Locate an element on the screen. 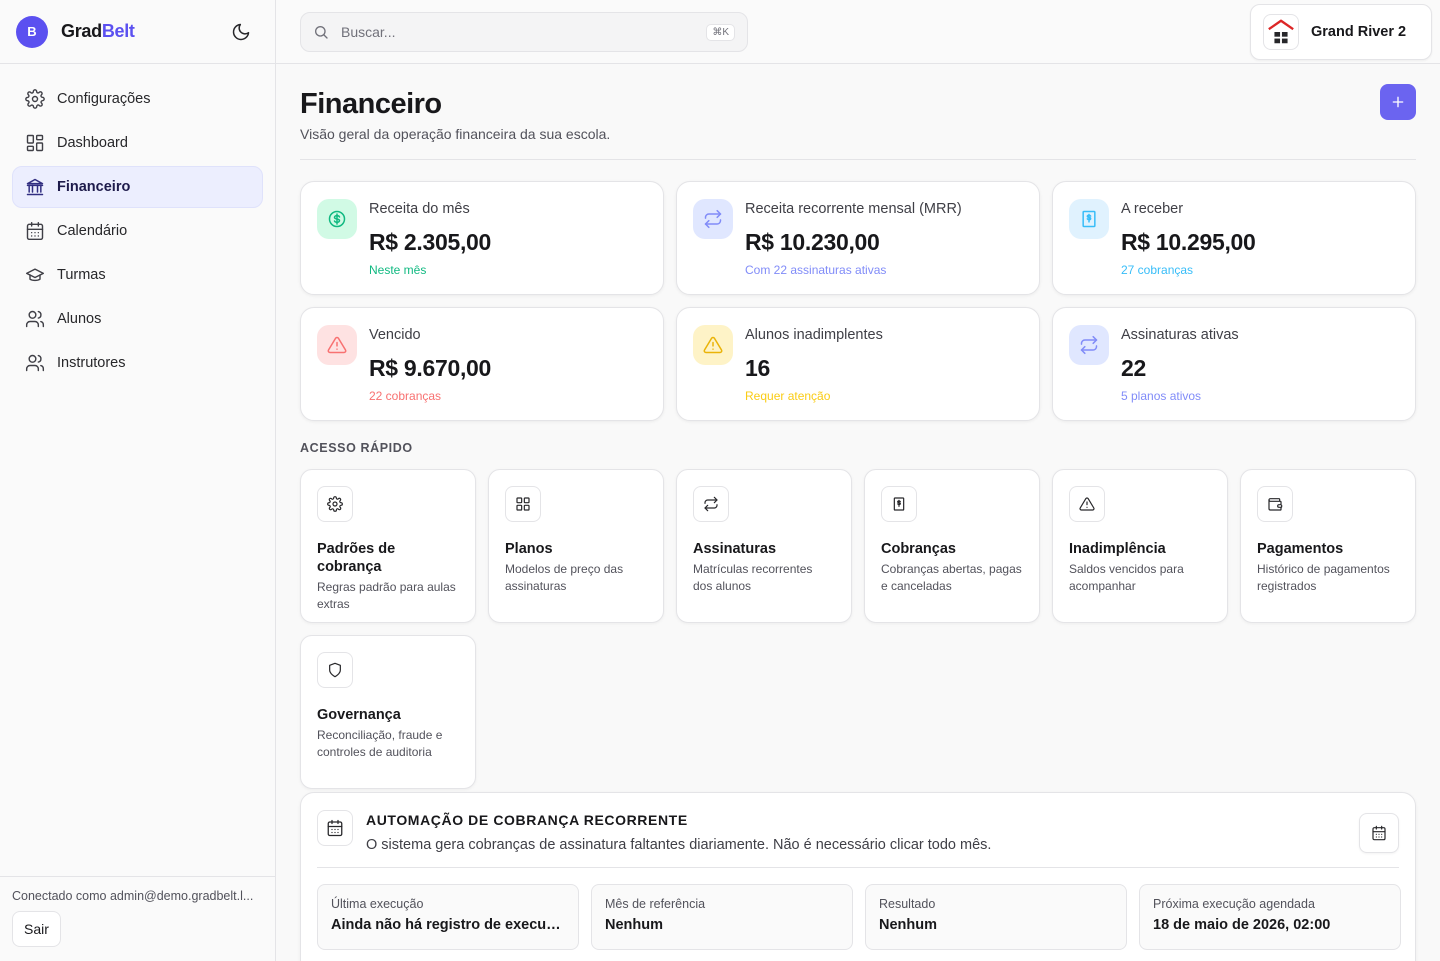 Image resolution: width=1440 pixels, height=961 pixels. quick-card-title: Governança is located at coordinates (359, 715).